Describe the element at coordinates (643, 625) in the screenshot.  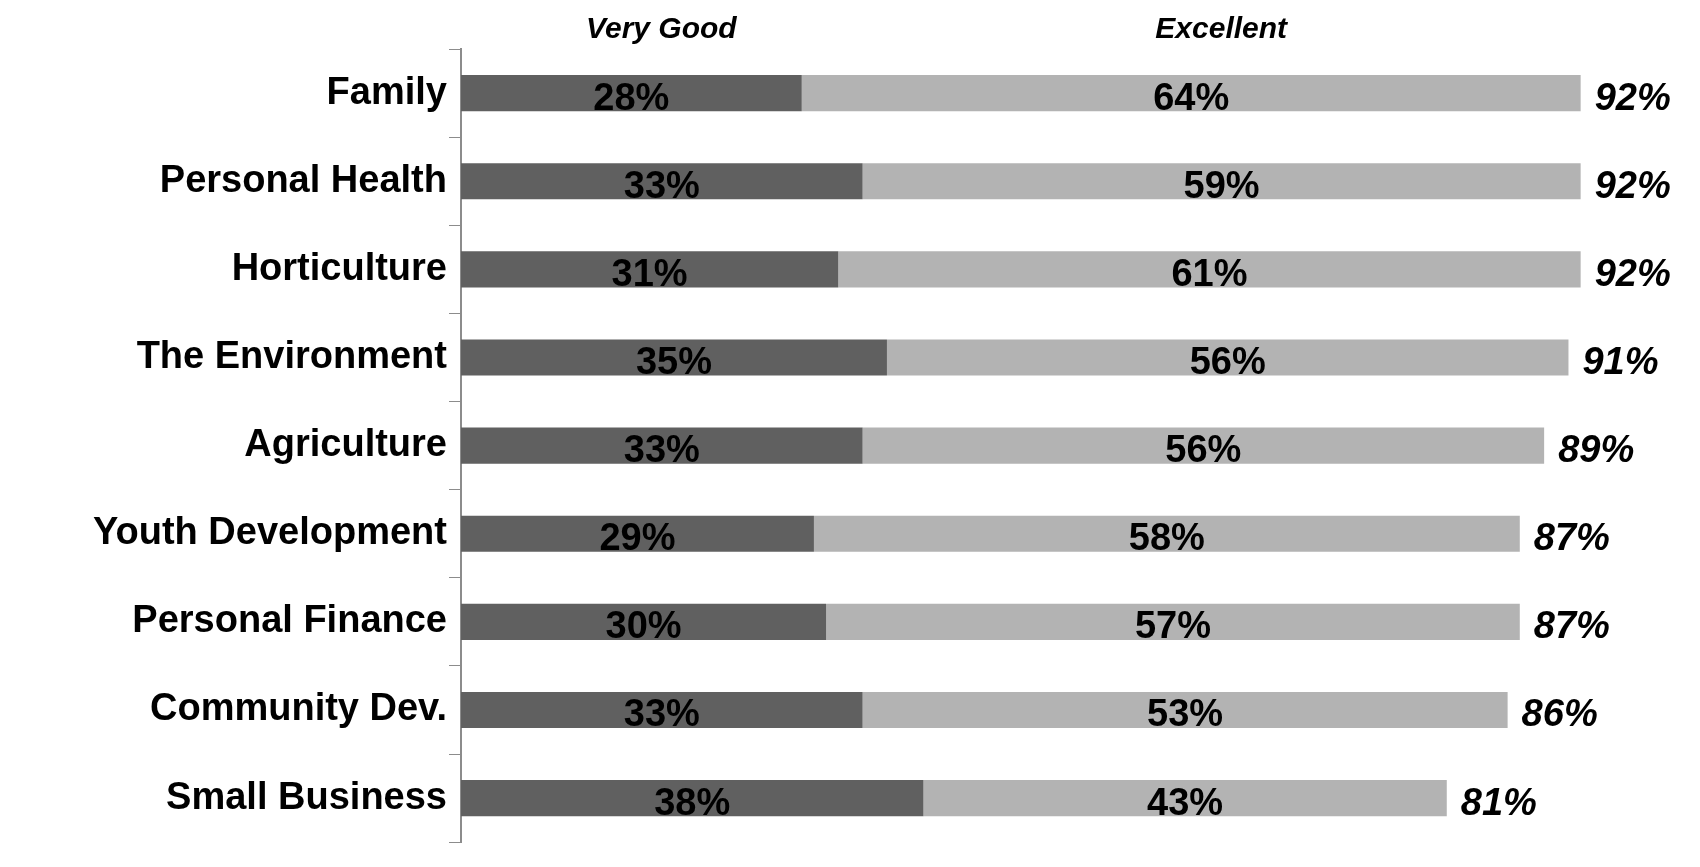
I see `data-label: 30%` at that location.